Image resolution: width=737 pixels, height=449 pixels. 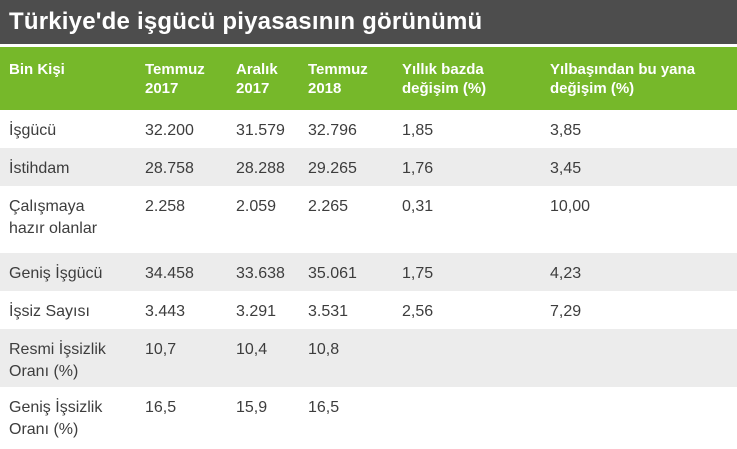 What do you see at coordinates (190, 219) in the screenshot?
I see `table-cell: 2.258` at bounding box center [190, 219].